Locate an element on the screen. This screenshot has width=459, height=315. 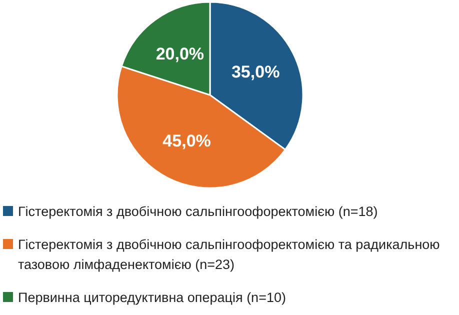
data-label: 20,0% is located at coordinates (180, 54).